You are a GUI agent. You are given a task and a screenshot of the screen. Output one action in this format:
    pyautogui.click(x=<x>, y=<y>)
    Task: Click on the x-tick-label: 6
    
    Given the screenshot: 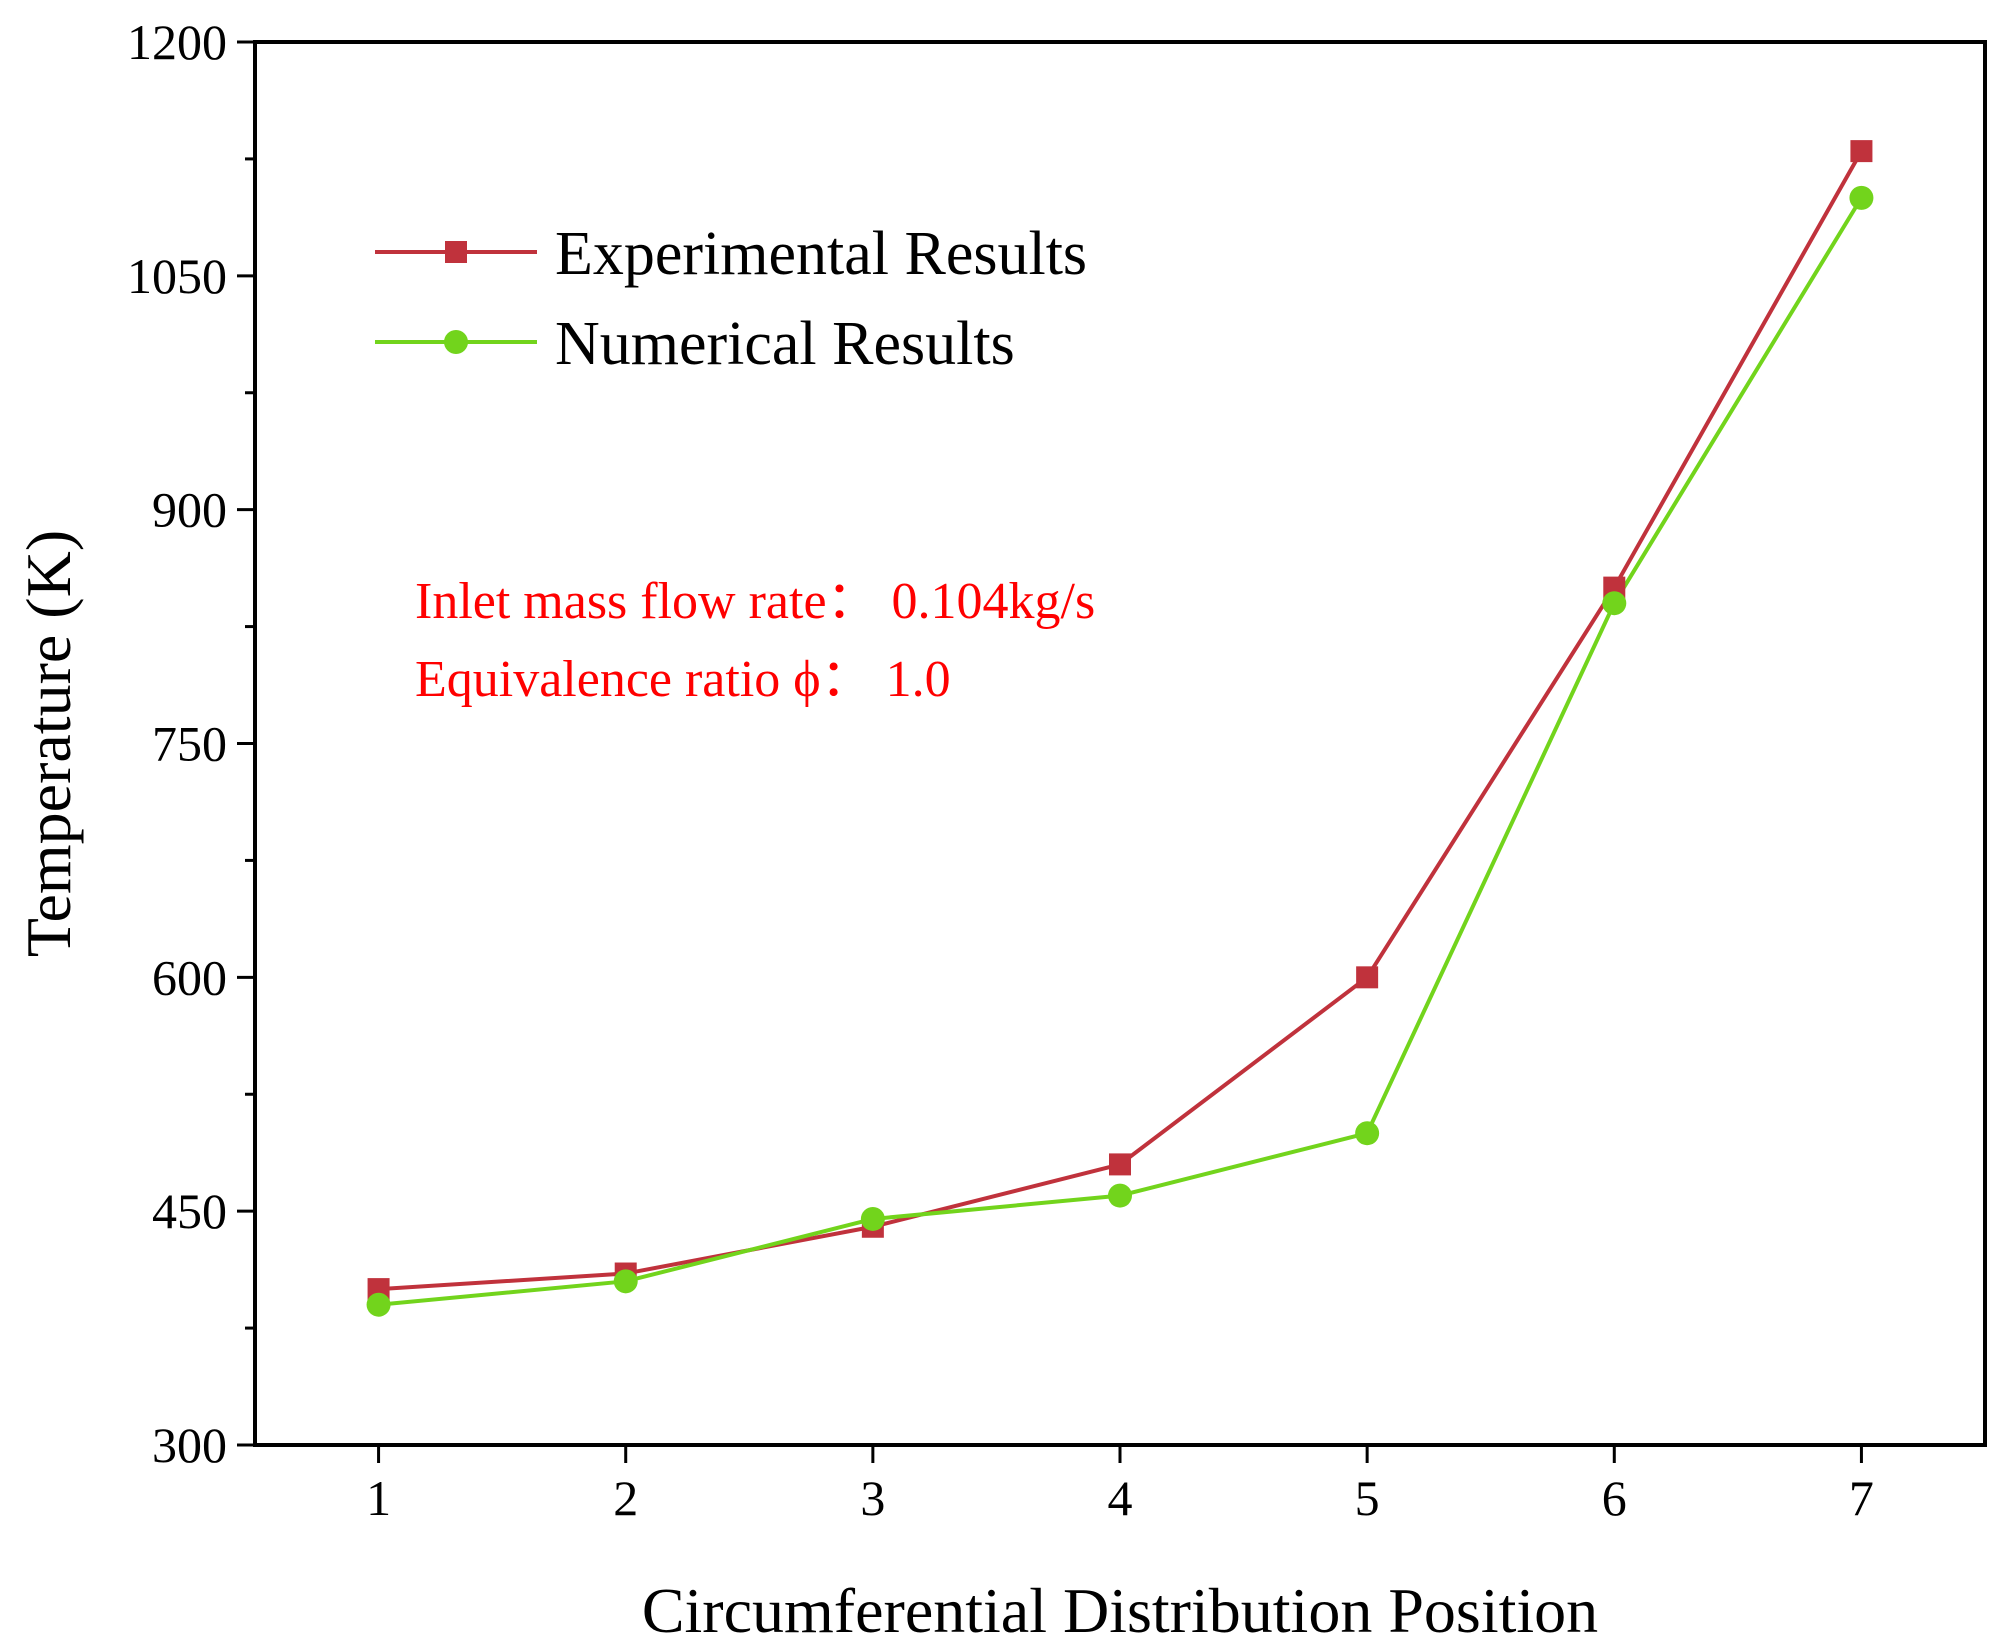 What is the action you would take?
    pyautogui.click(x=1614, y=1498)
    